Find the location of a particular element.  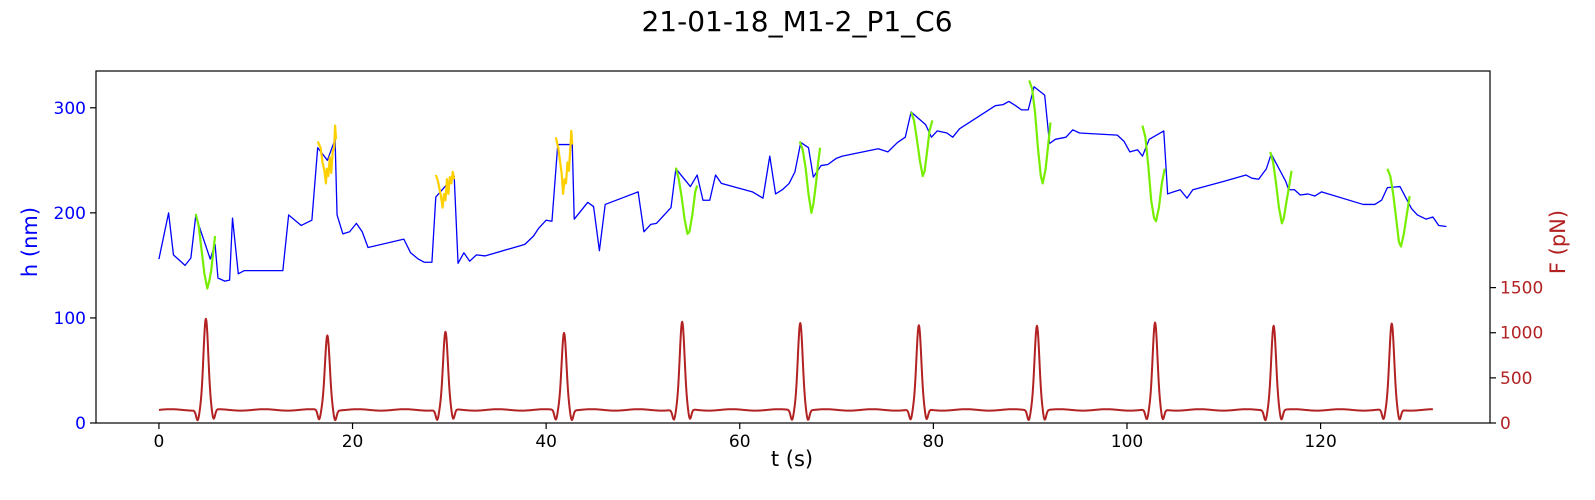

y-right-tick-label: 1000 is located at coordinates (1521, 334).